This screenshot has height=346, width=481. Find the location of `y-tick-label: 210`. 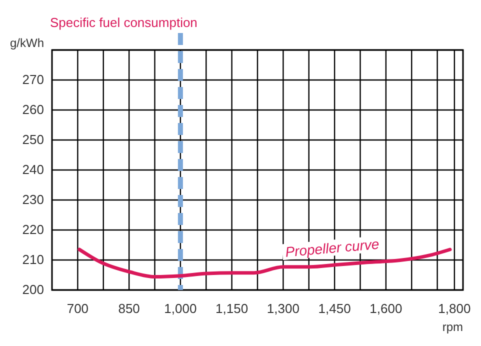

y-tick-label: 210 is located at coordinates (33, 260).